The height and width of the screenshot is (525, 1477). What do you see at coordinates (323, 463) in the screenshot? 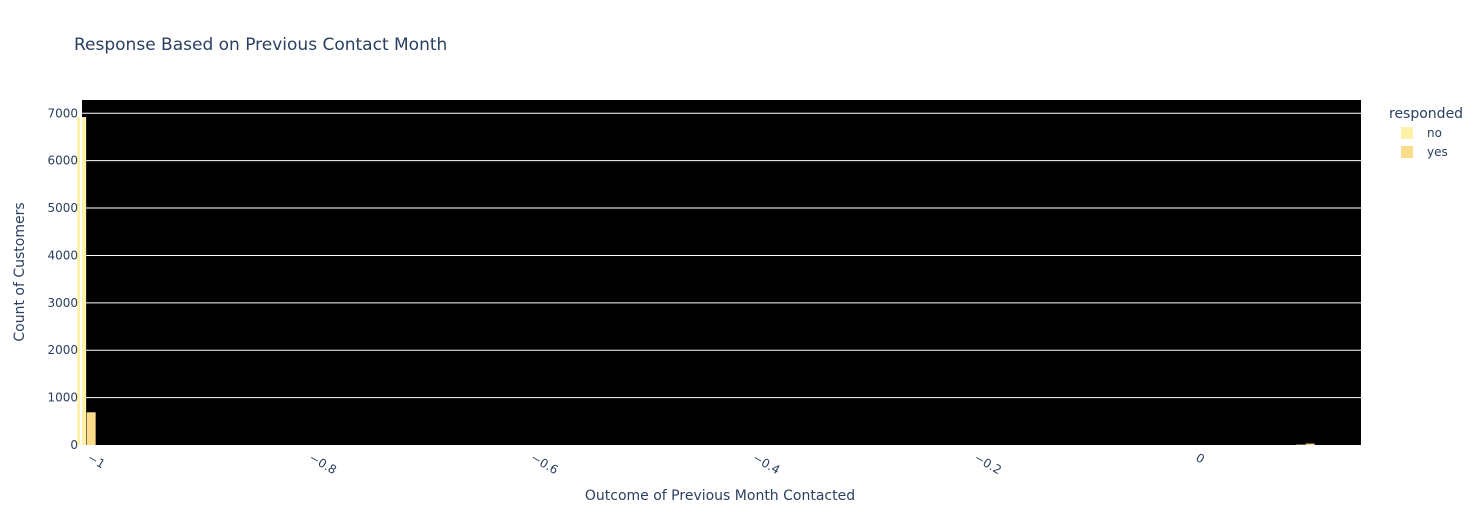
I see `x-tick-label: −0.8` at bounding box center [323, 463].